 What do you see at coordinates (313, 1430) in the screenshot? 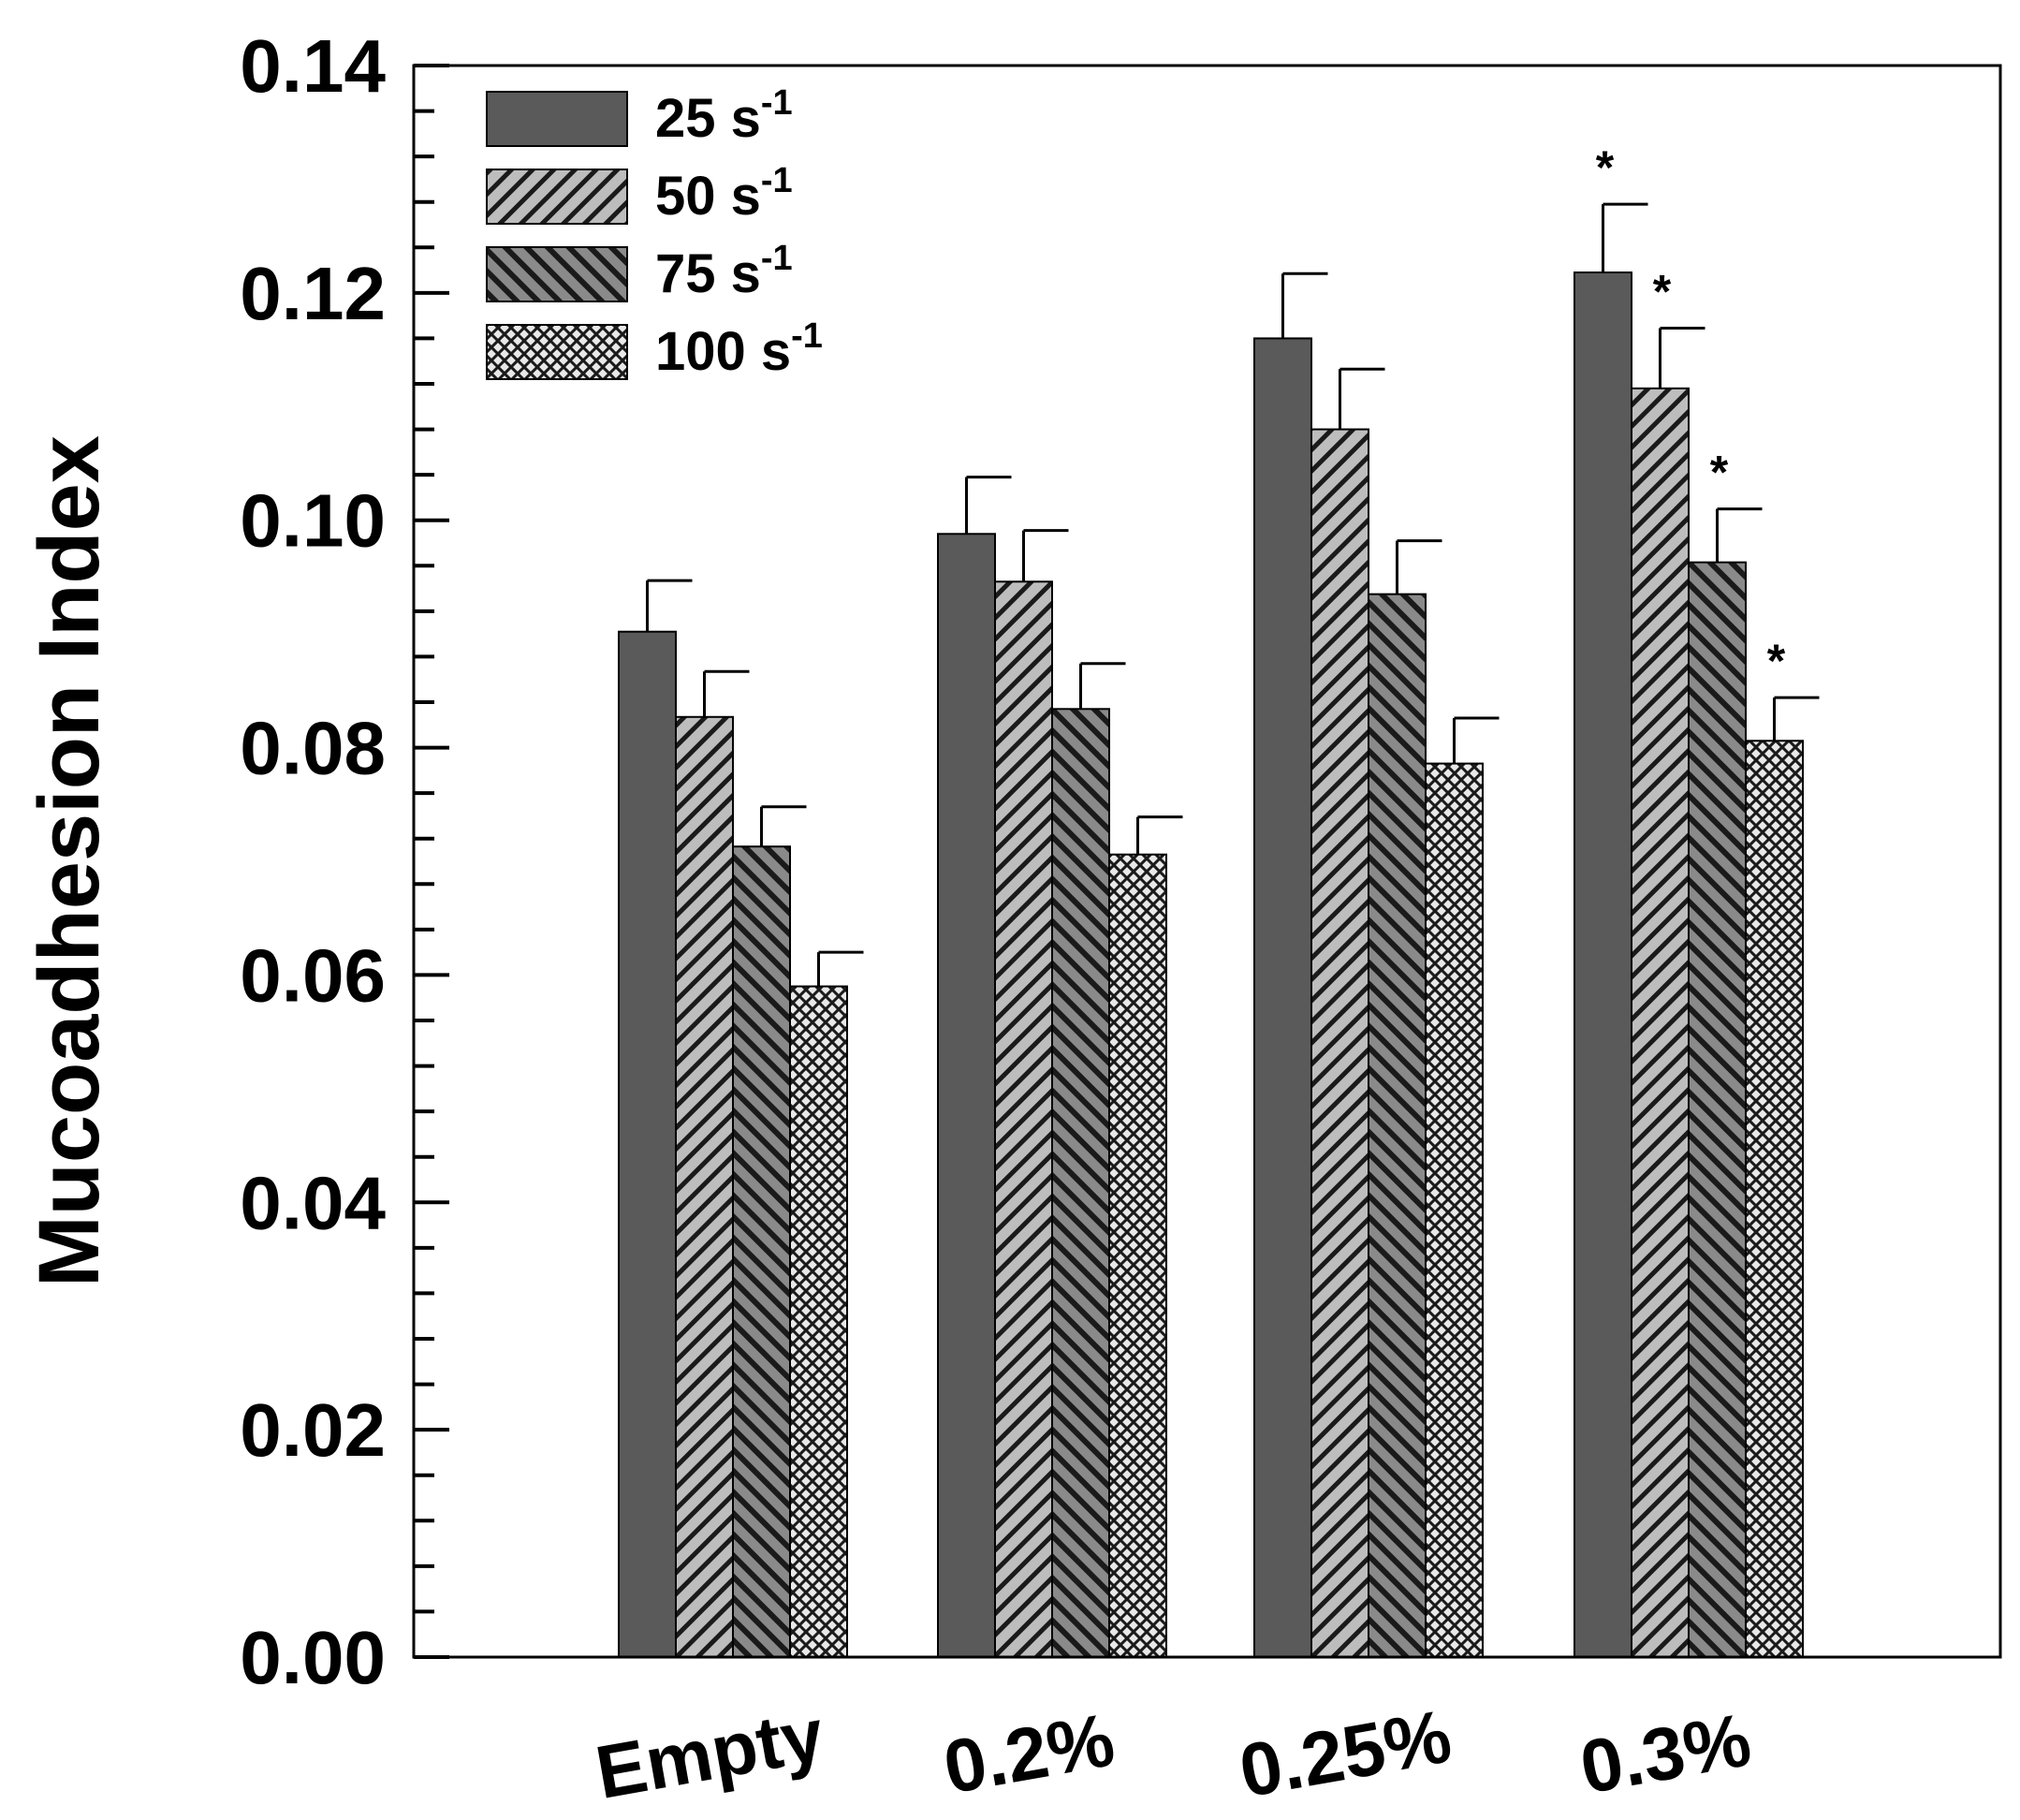
I see `y-tick-label: 0.02` at bounding box center [313, 1430].